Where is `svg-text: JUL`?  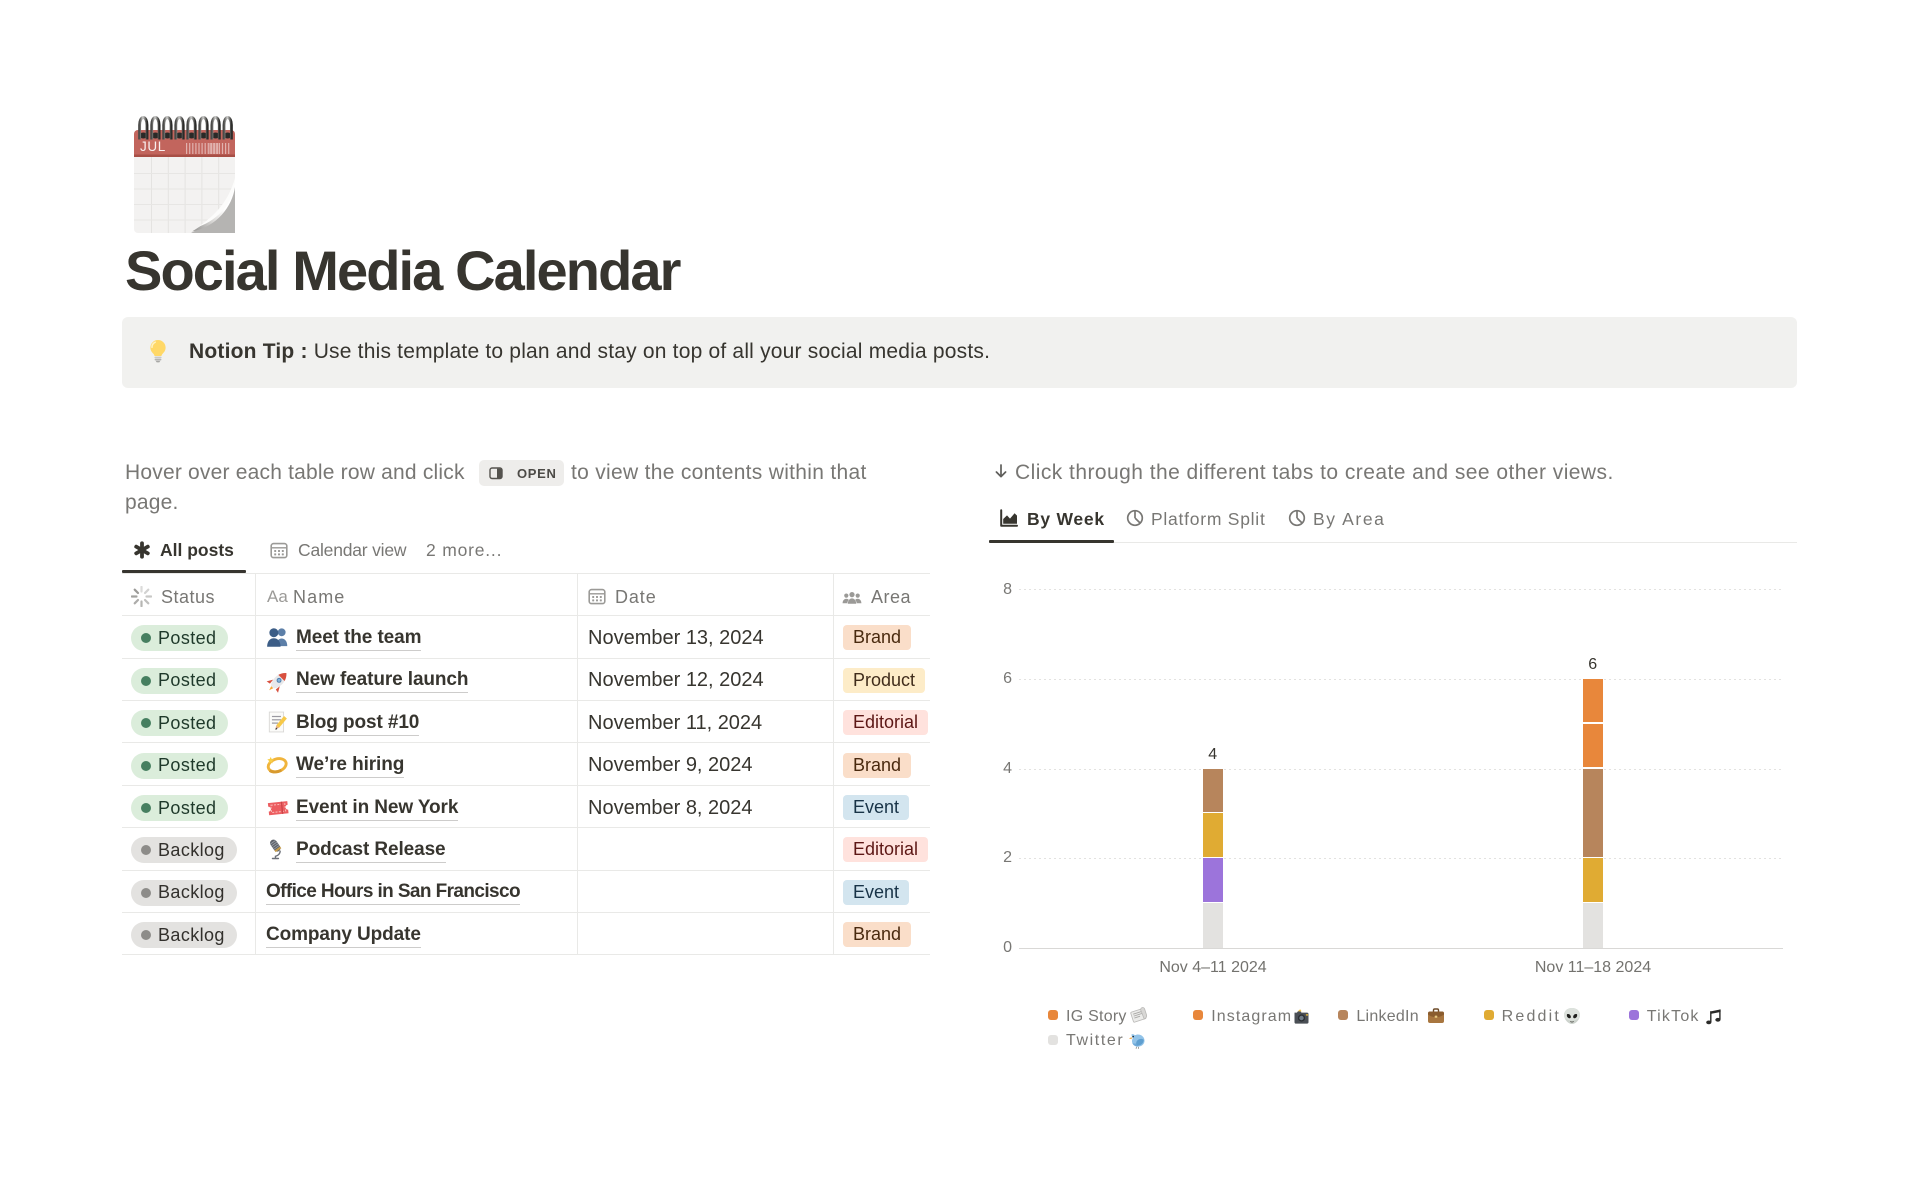 svg-text: JUL is located at coordinates (153, 146).